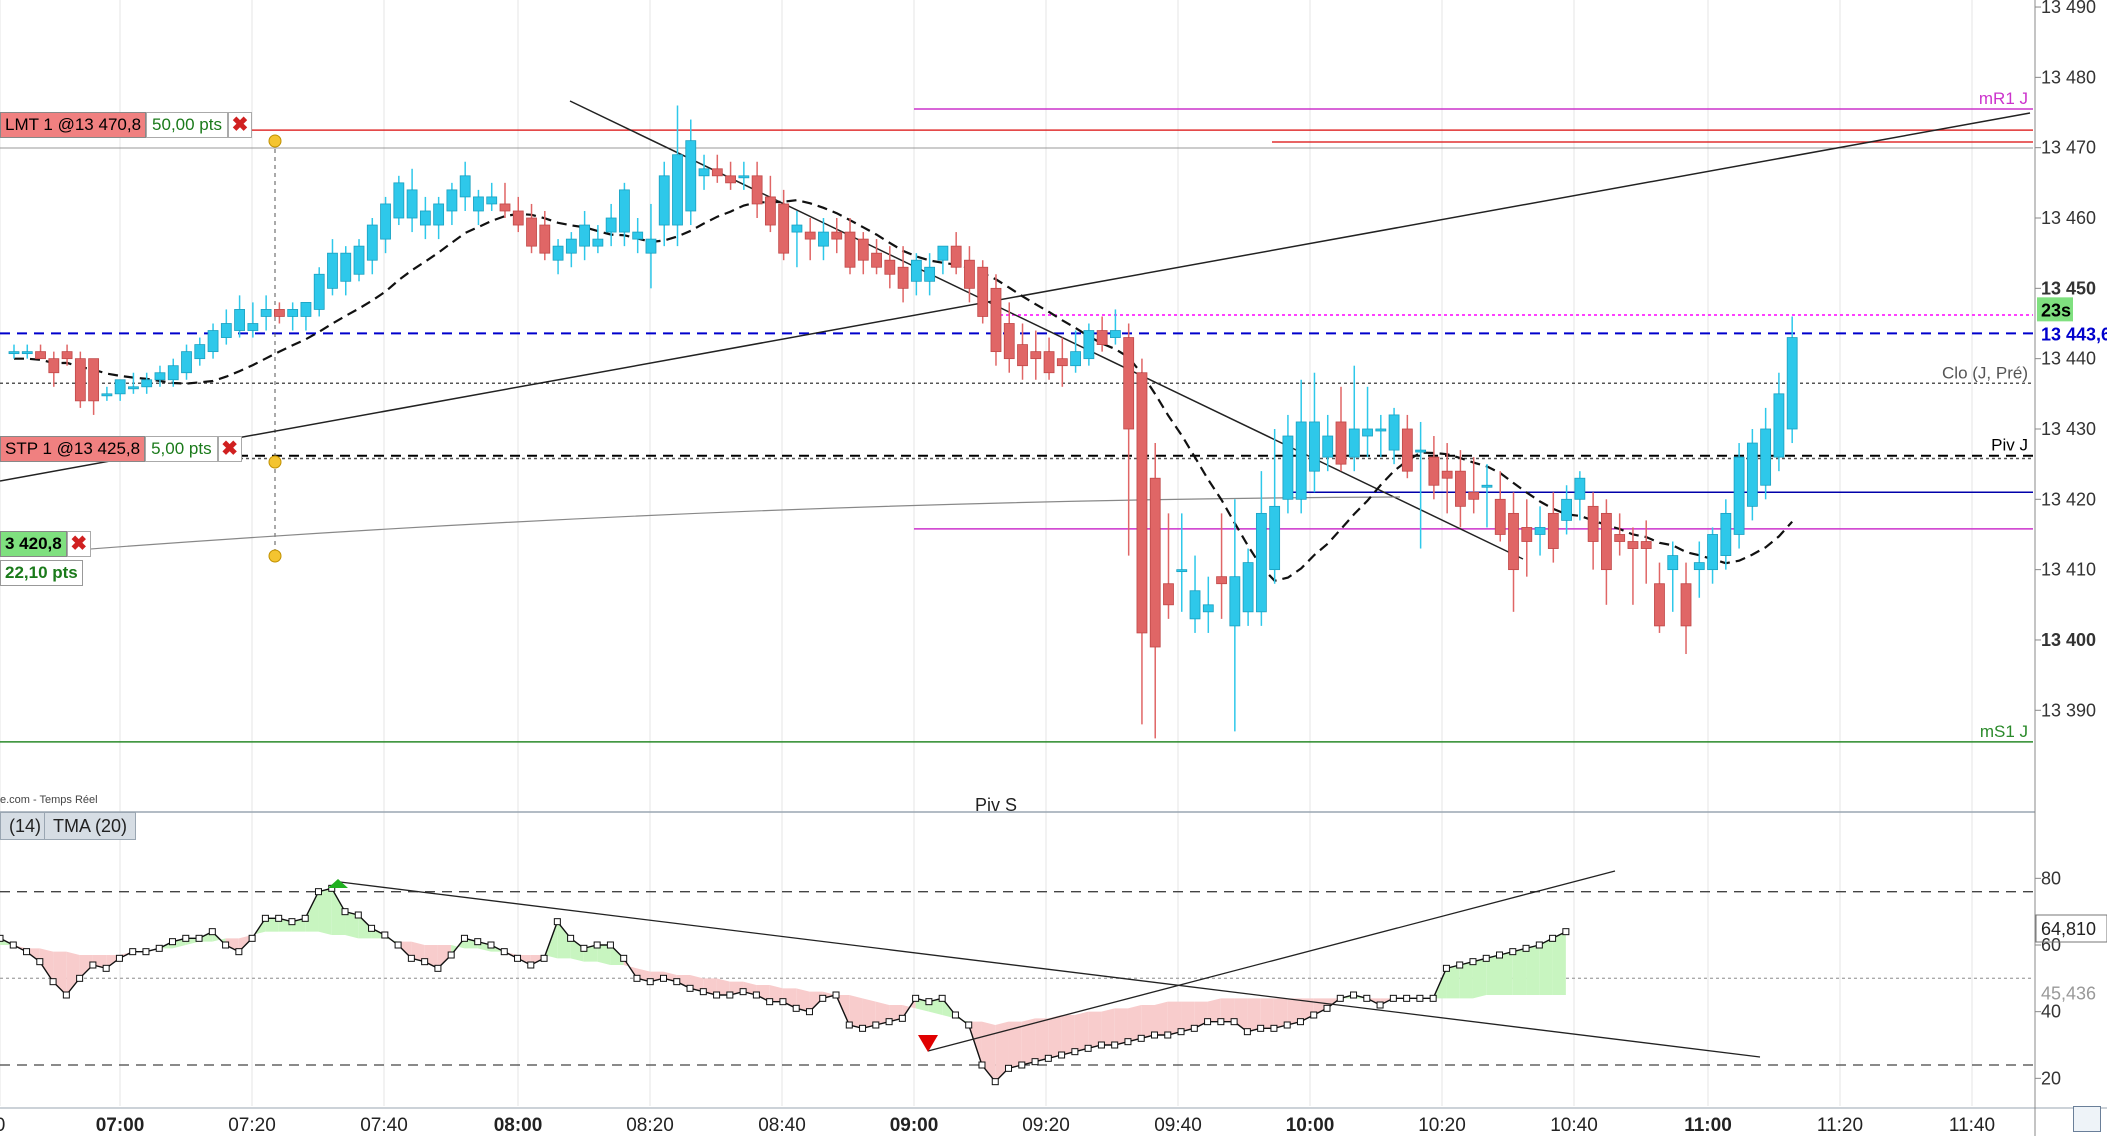 This screenshot has height=1136, width=2107. Describe the element at coordinates (2087, 1119) in the screenshot. I see `scroll-to-end-icon` at that location.